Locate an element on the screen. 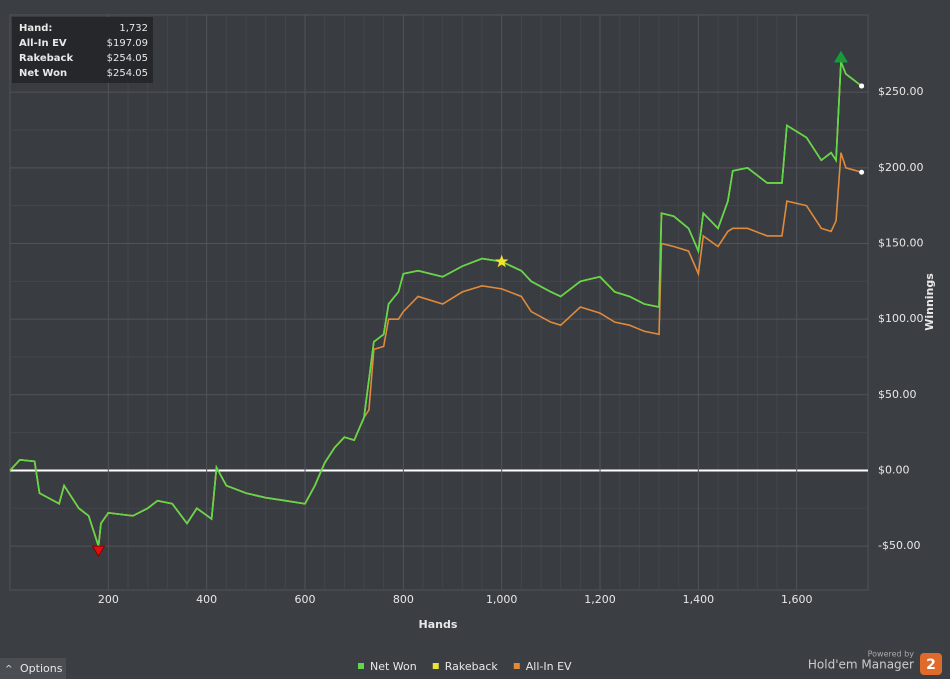  y-tick-label: $150.00 is located at coordinates (901, 242).